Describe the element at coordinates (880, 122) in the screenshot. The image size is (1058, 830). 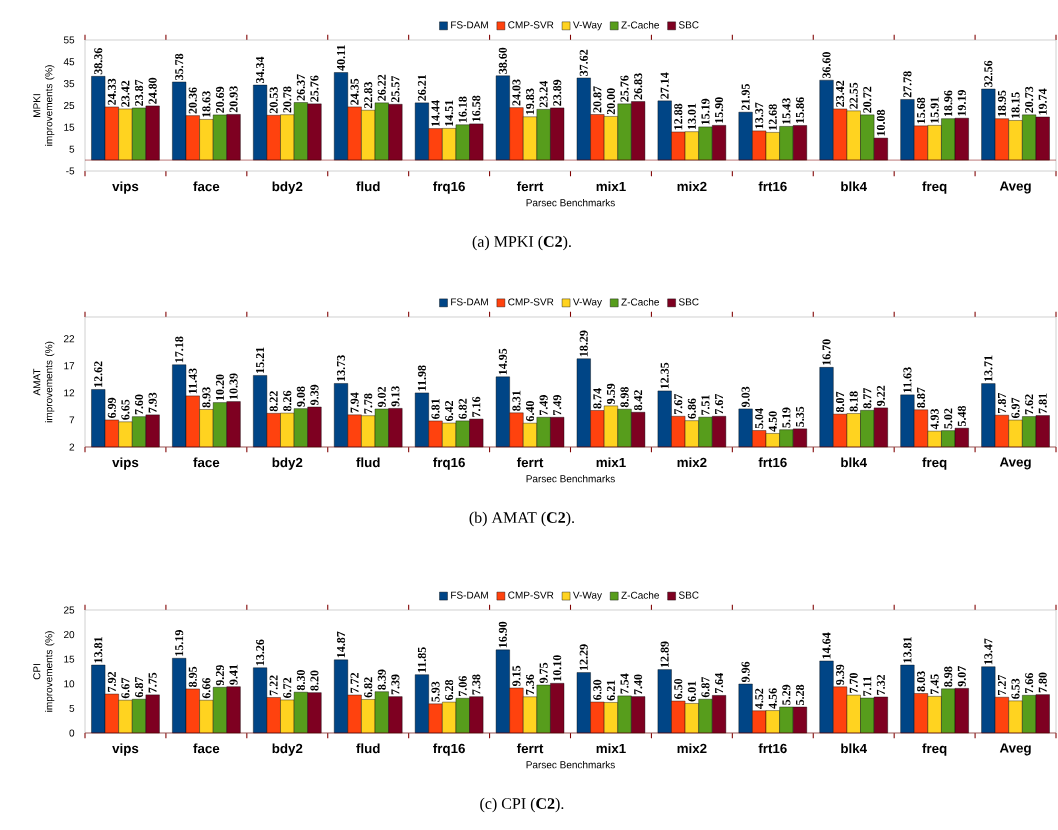
I see `data-label: 10.08` at that location.